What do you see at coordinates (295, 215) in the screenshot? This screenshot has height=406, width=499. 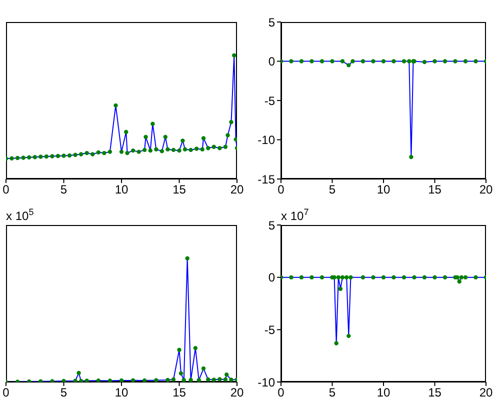 I see `text: x 10$^{7}$` at bounding box center [295, 215].